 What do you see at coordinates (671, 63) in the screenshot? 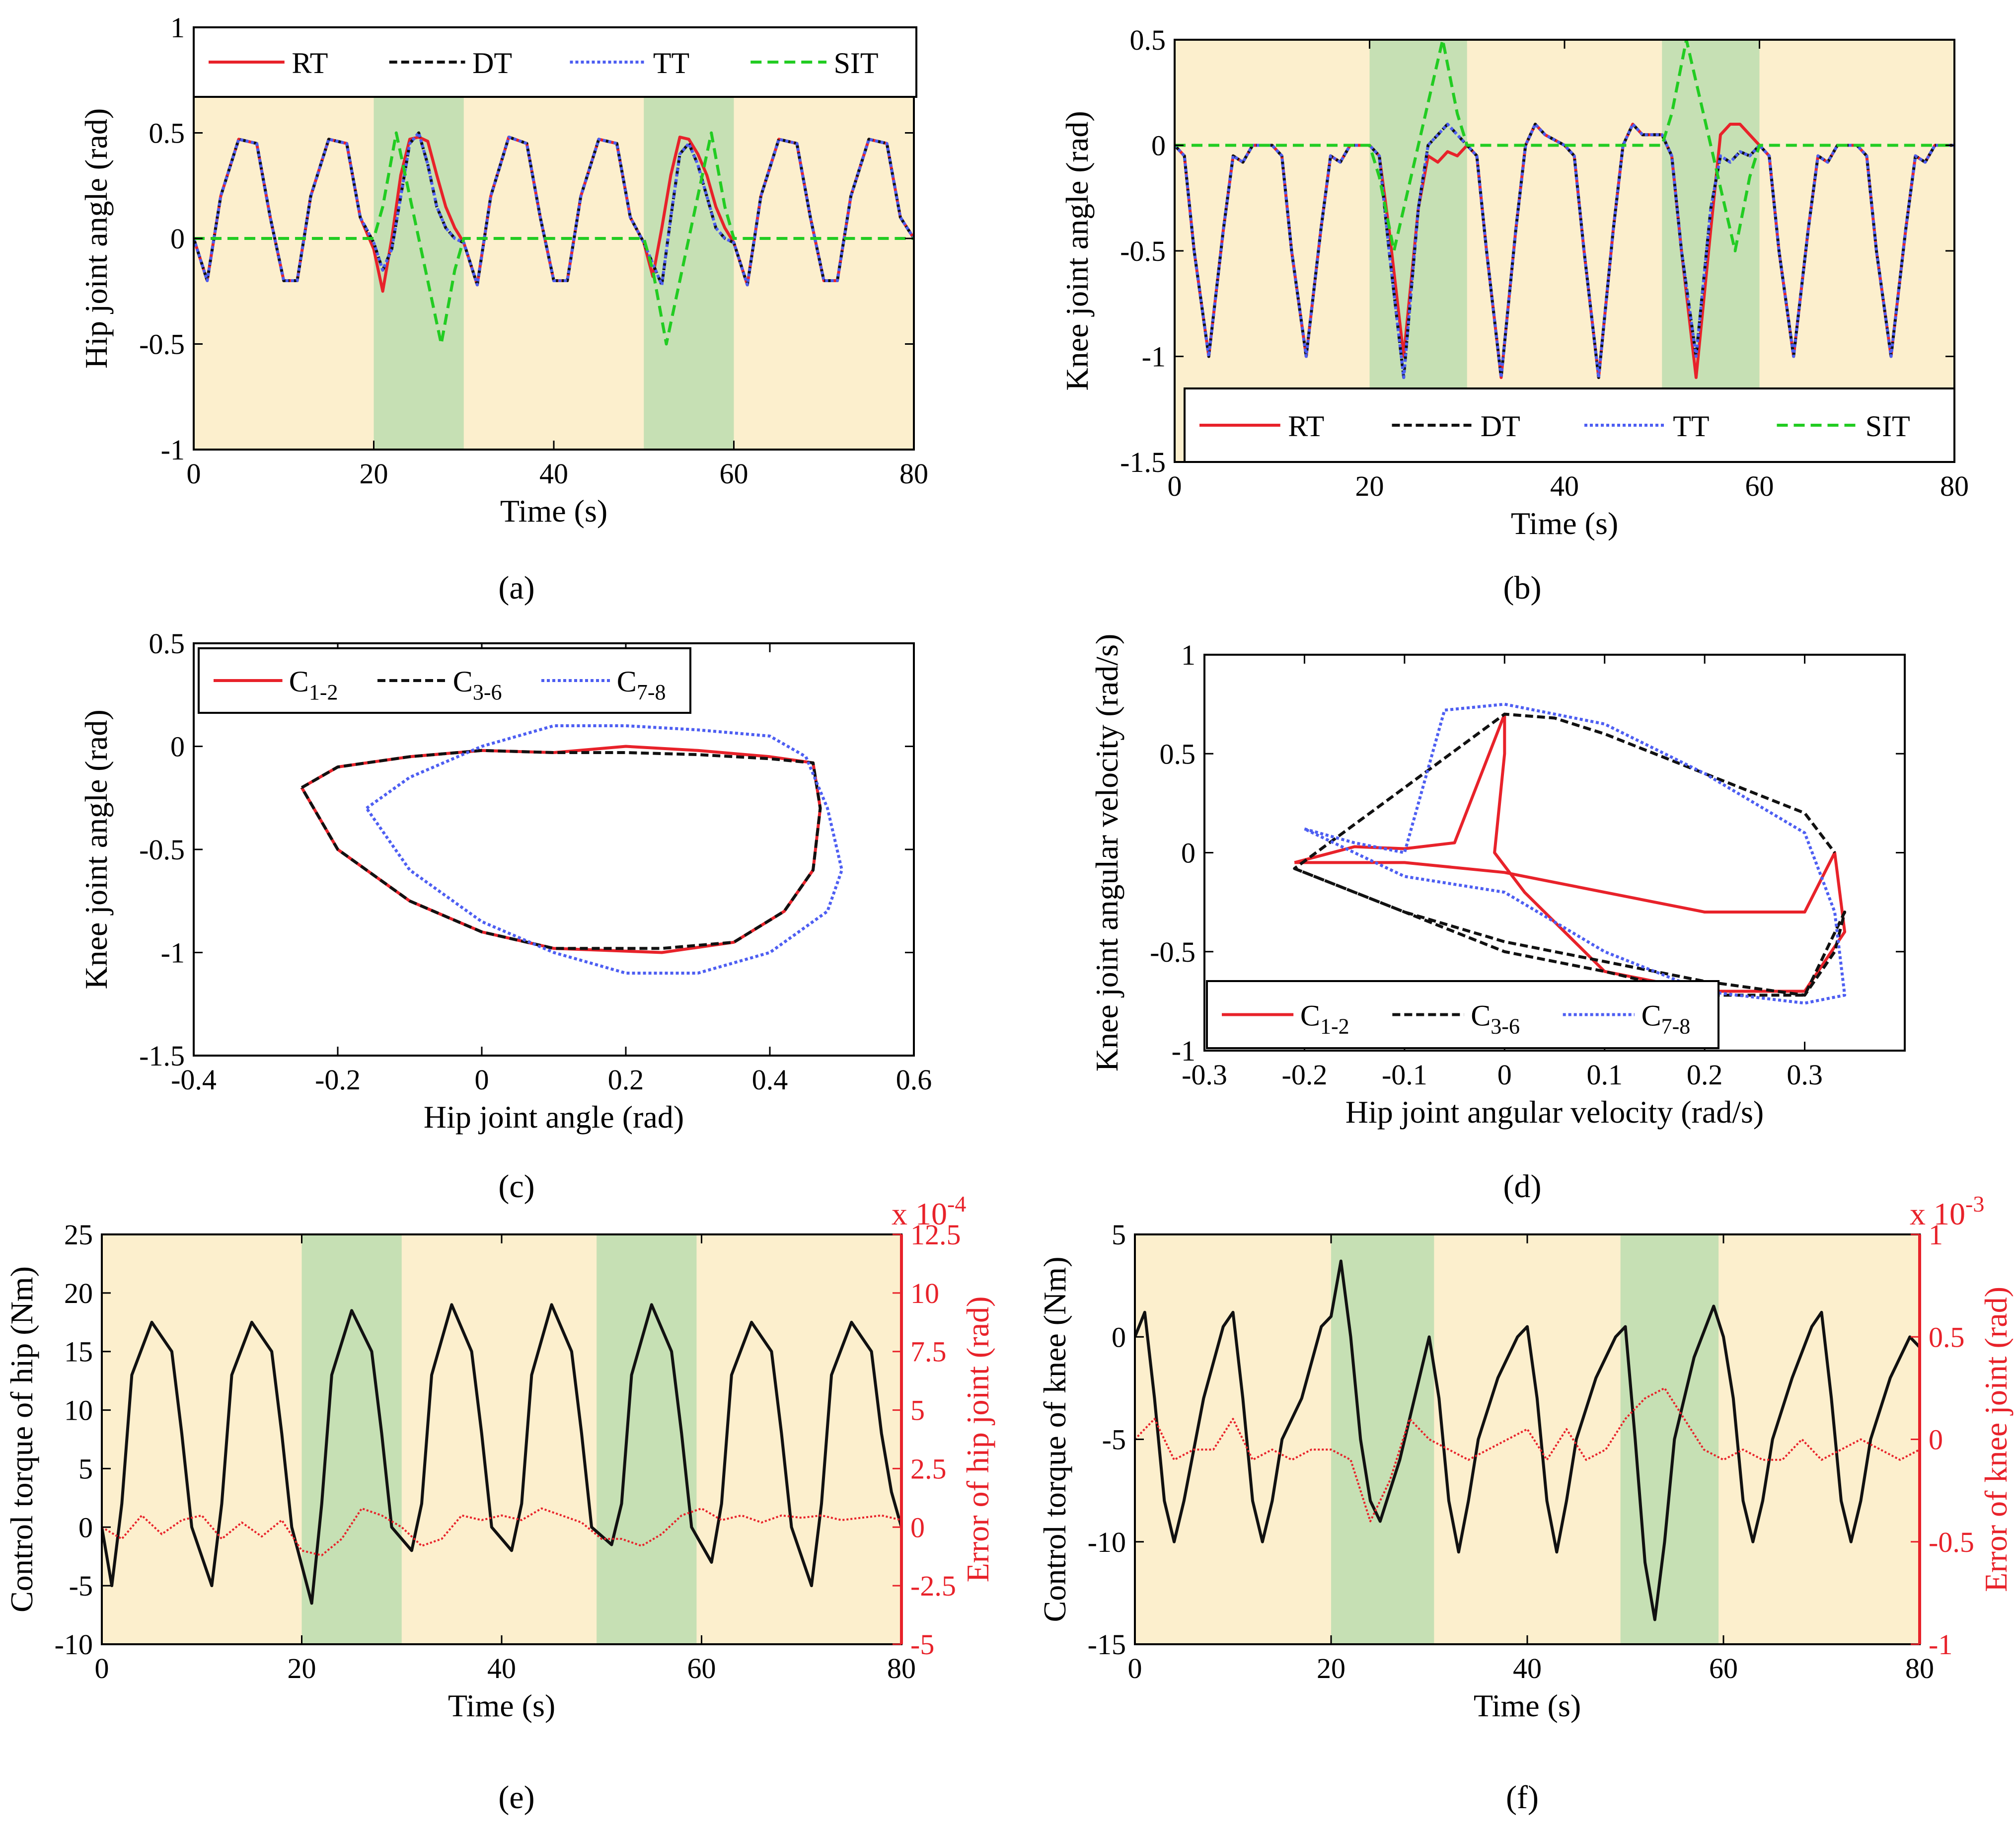
I see `legend-label-2: TT` at bounding box center [671, 63].